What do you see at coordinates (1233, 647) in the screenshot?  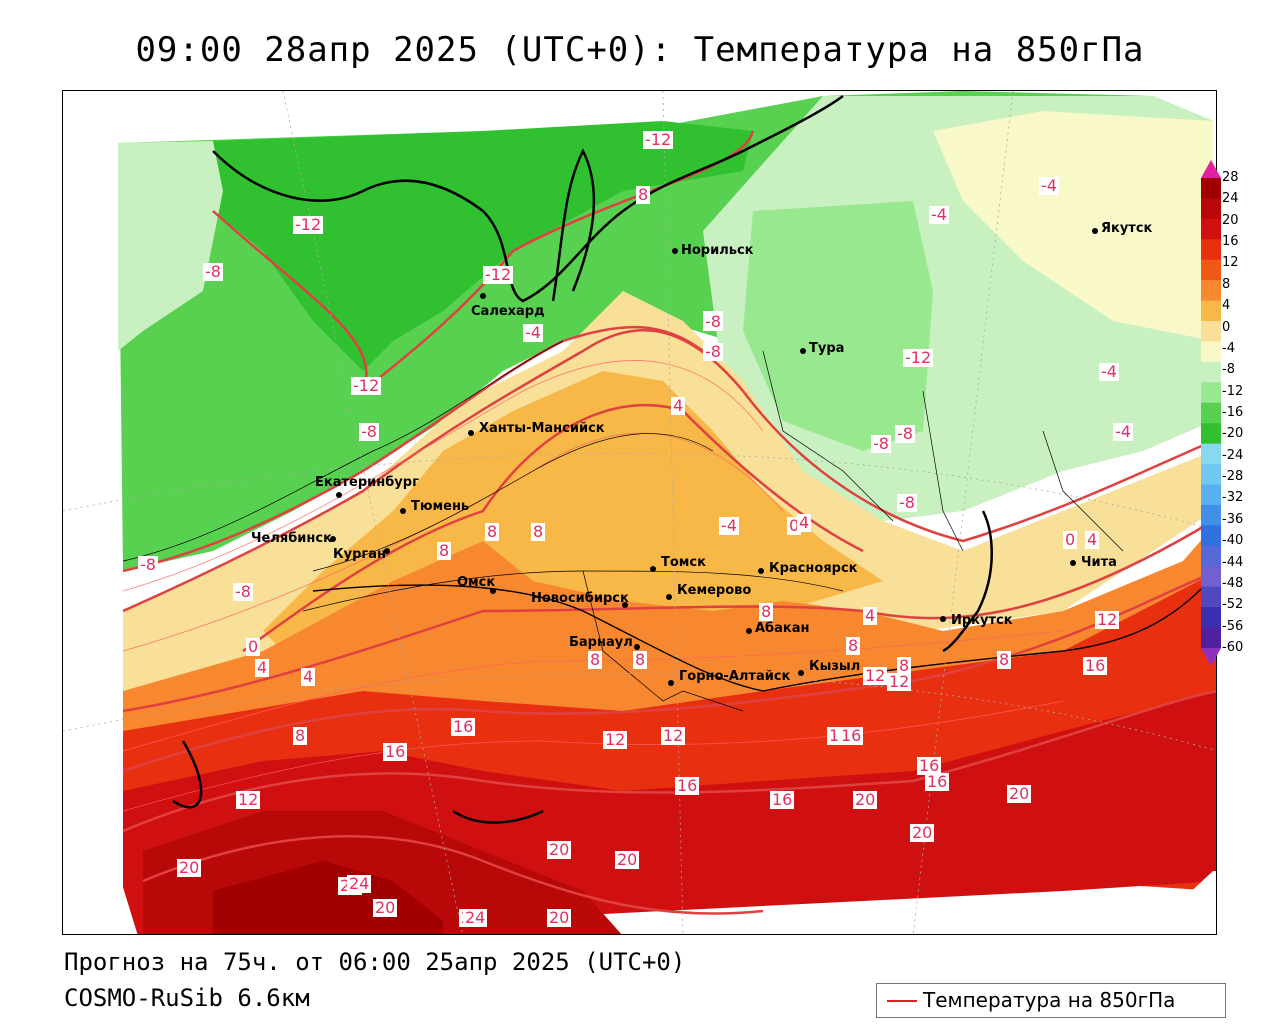 I see `colorbar-tick-label: -60` at bounding box center [1233, 647].